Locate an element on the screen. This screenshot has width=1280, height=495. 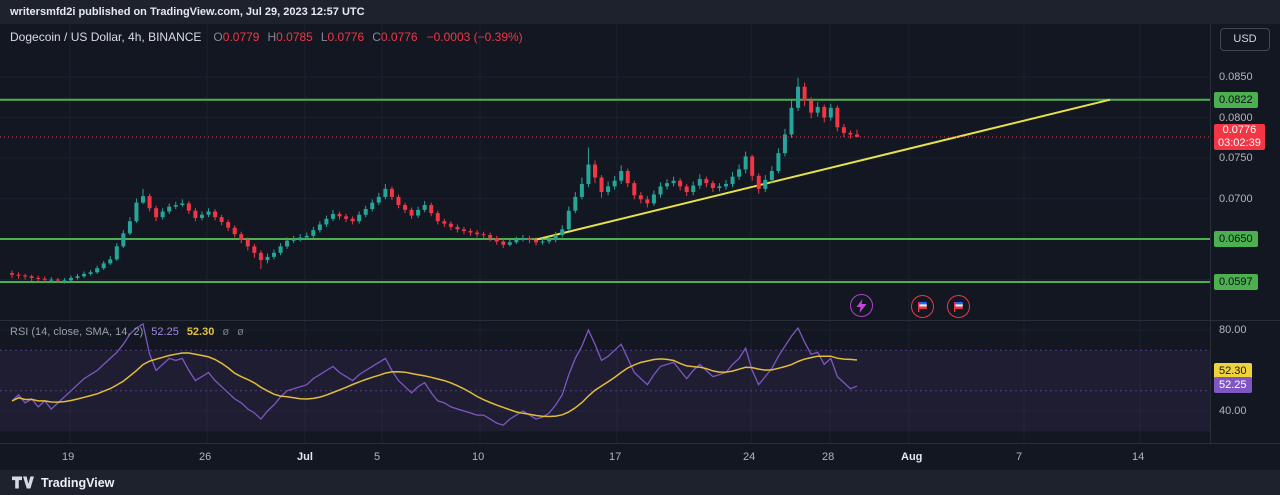
ohlc-close-value: 0.0776 is located at coordinates (399, 37).